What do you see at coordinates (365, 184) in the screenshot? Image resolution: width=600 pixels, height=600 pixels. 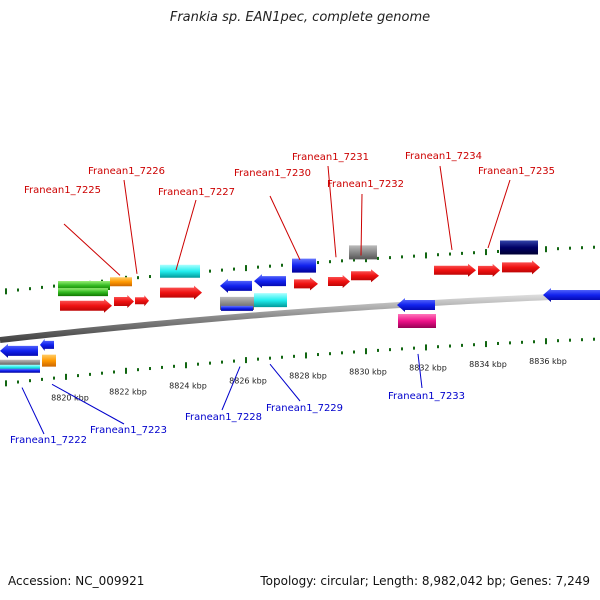 I see `gene-label-forward: Franean1_7232` at bounding box center [365, 184].